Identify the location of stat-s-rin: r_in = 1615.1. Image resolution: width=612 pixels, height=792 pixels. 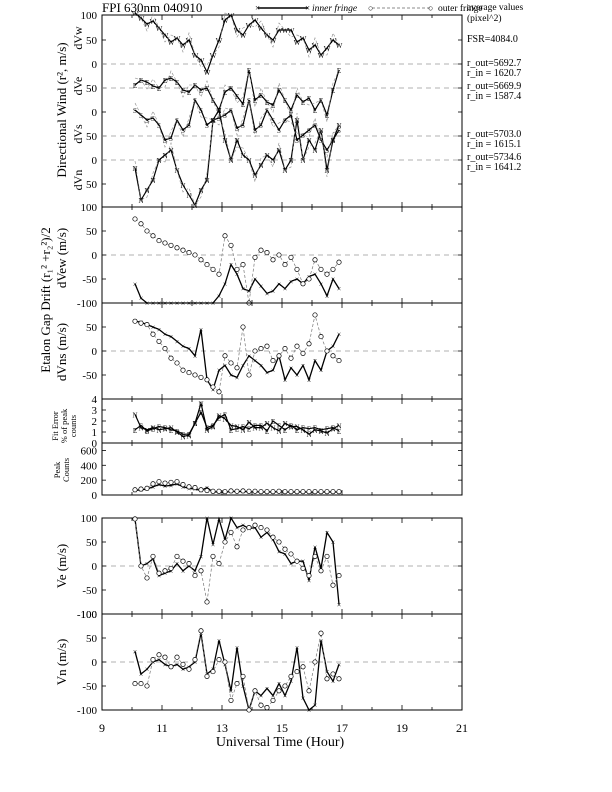
(494, 144).